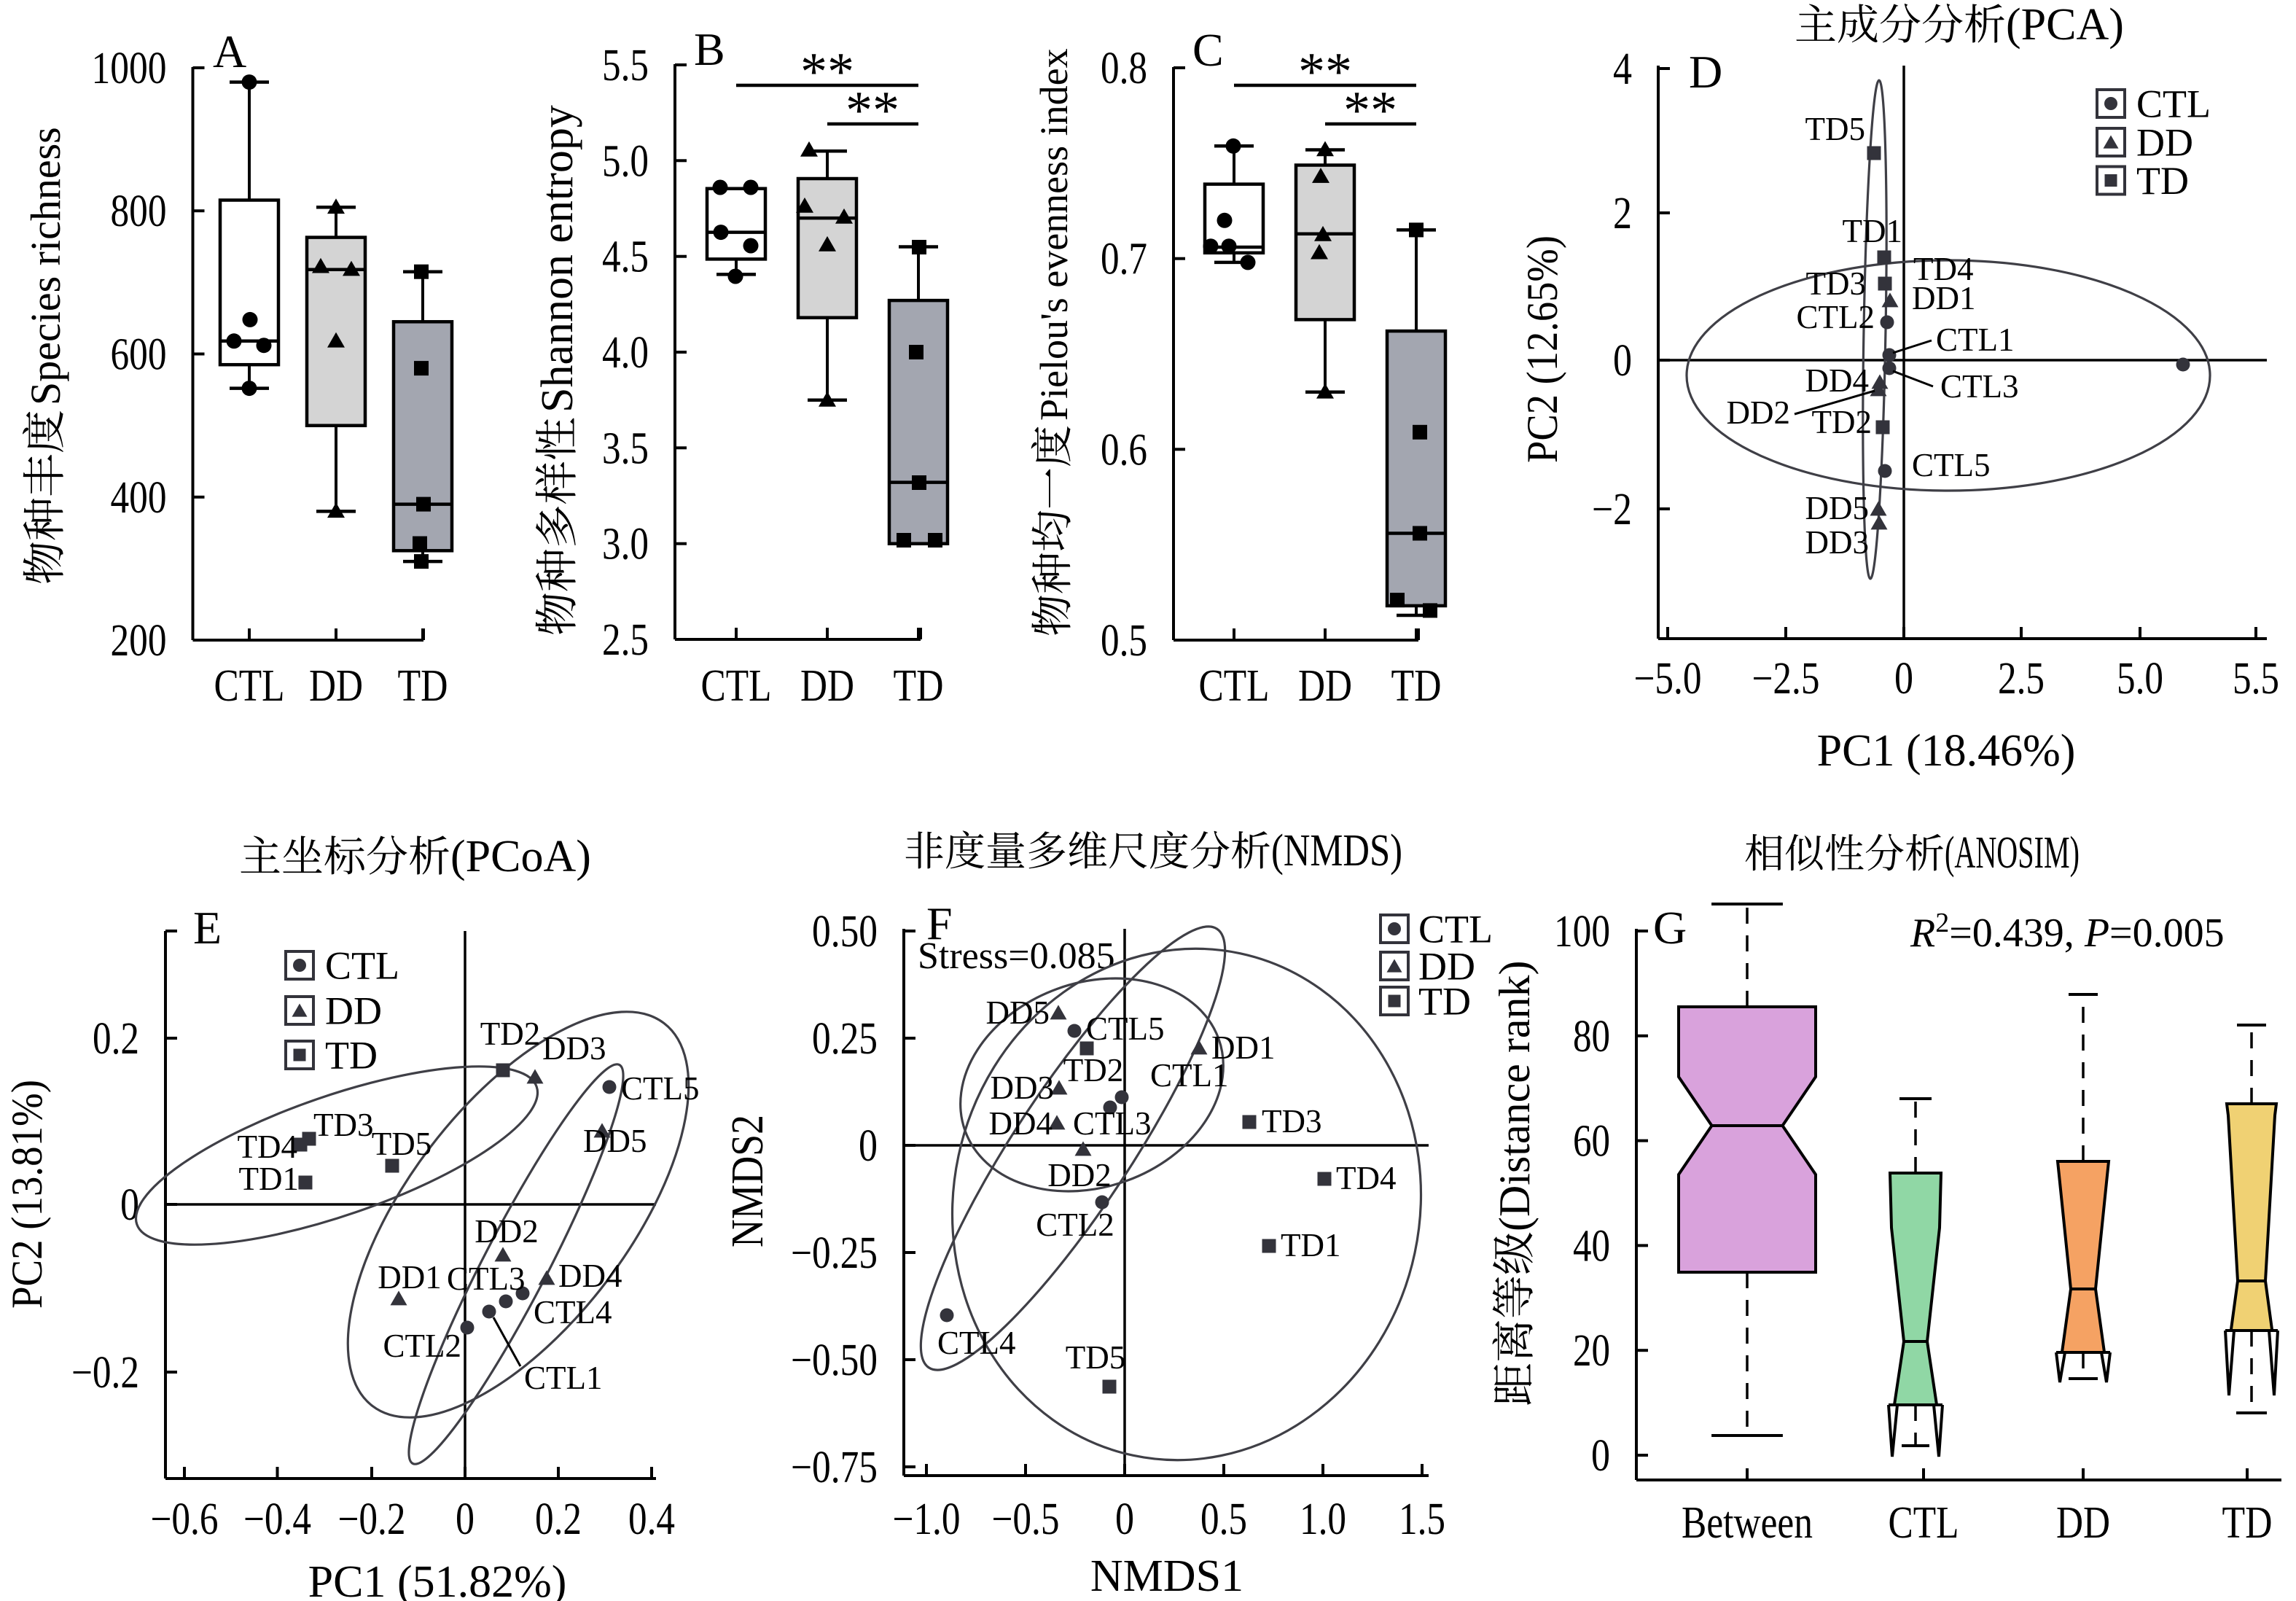 Image resolution: width=2296 pixels, height=1601 pixels. What do you see at coordinates (1582, 932) in the screenshot?
I see `svg-text: 100` at bounding box center [1582, 932].